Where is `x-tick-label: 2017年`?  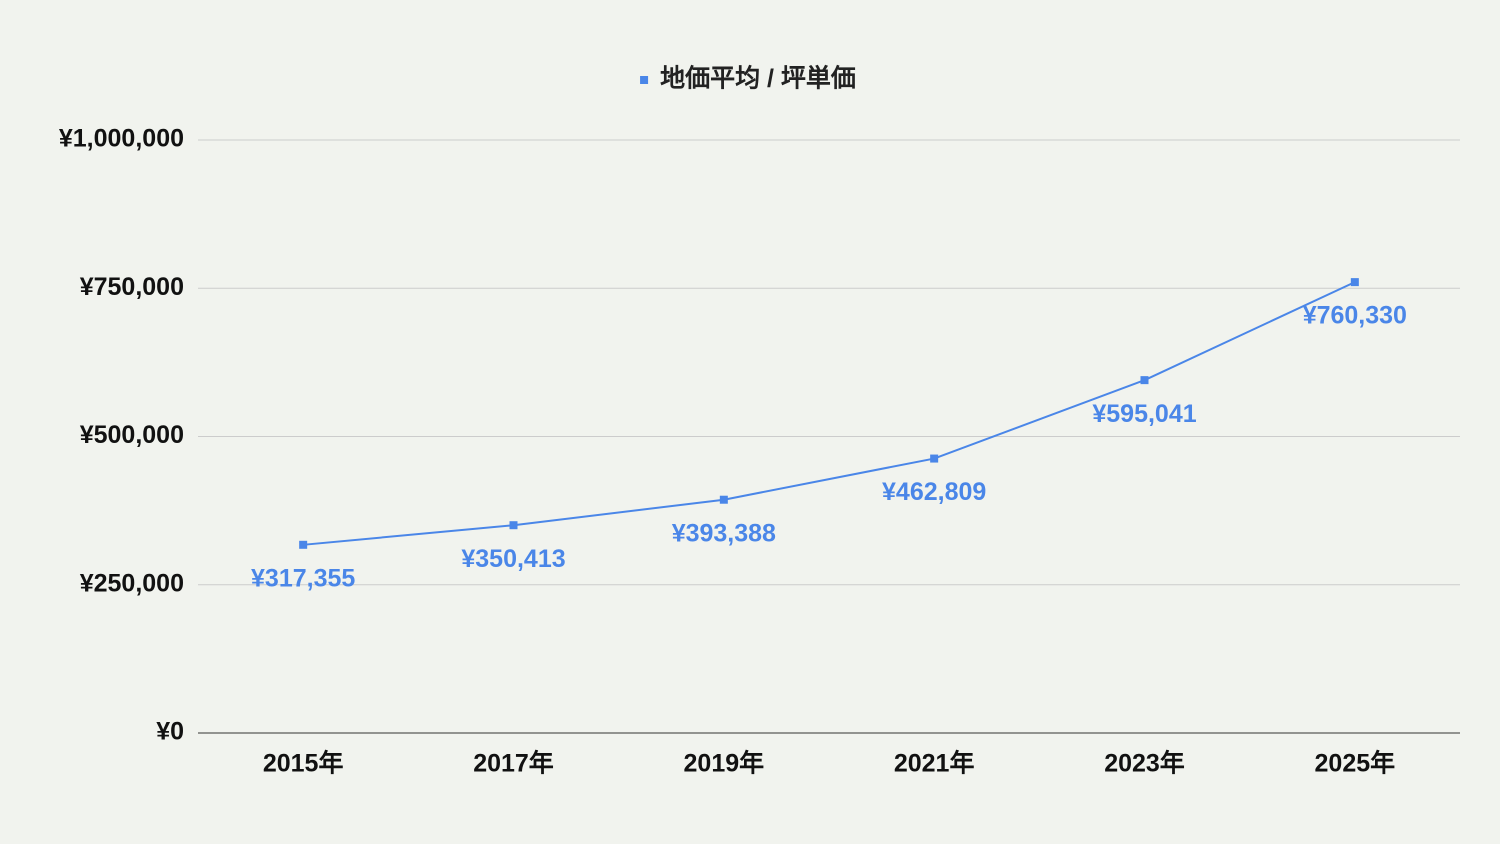
x-tick-label: 2017年 is located at coordinates (513, 763).